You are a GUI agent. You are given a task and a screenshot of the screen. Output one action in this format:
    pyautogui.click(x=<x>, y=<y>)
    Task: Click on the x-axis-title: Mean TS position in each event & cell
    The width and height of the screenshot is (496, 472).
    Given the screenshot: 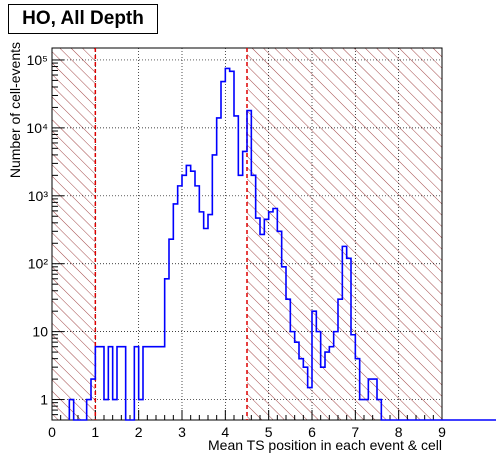 What is the action you would take?
    pyautogui.click(x=325, y=445)
    